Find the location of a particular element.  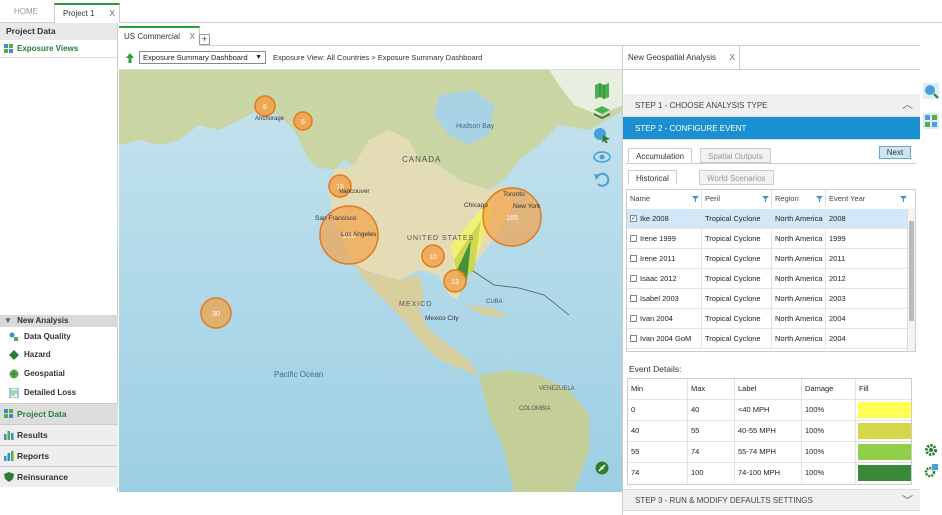

arrow-up-icon is located at coordinates (130, 58).